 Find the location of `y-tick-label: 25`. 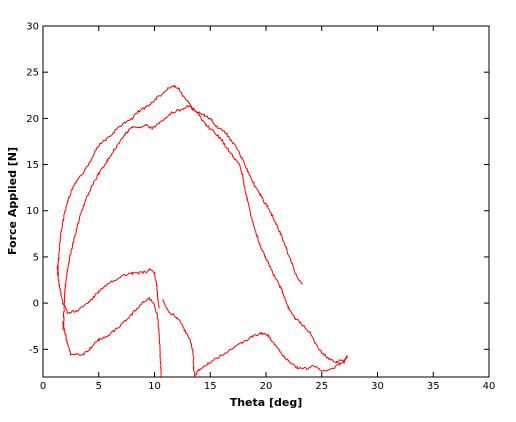

y-tick-label: 25 is located at coordinates (32, 73).